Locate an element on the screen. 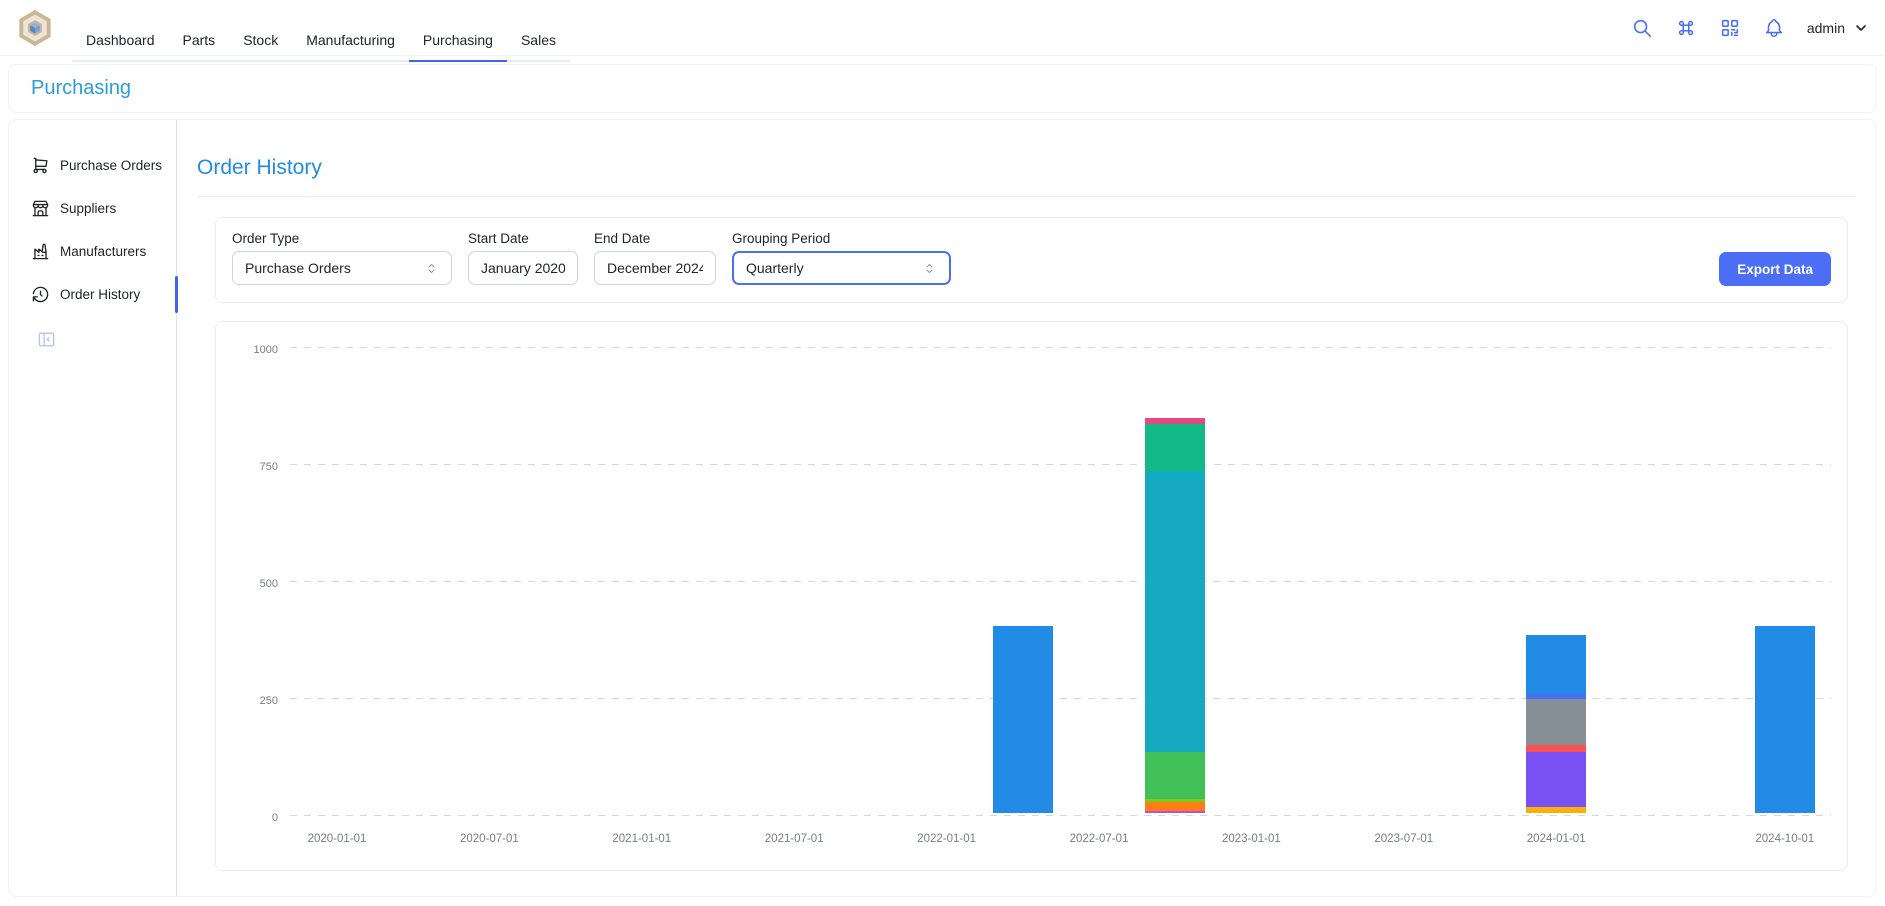 This screenshot has width=1885, height=906. sidebar-item-label: Manufacturers is located at coordinates (103, 251).